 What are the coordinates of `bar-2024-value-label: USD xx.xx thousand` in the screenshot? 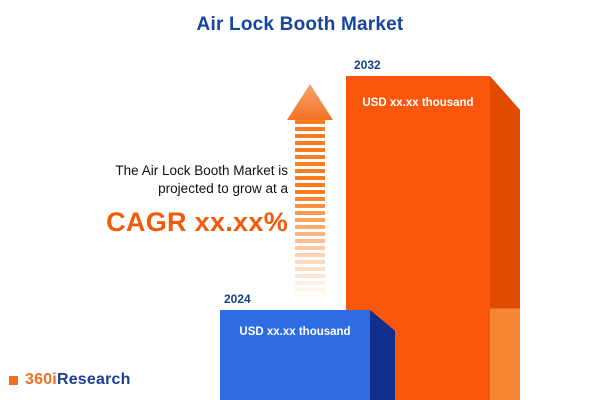 It's located at (295, 332).